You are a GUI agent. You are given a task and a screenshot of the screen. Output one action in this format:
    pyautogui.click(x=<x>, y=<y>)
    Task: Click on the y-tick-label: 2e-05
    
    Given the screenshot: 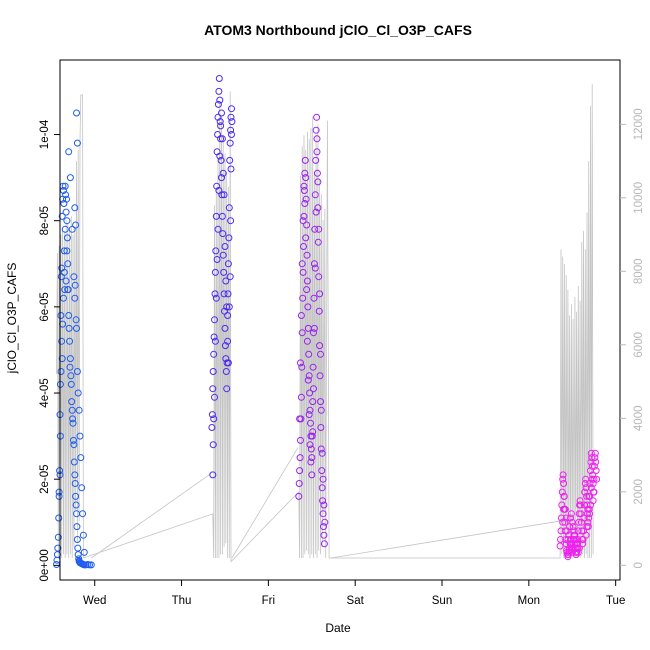 What is the action you would take?
    pyautogui.click(x=45, y=478)
    